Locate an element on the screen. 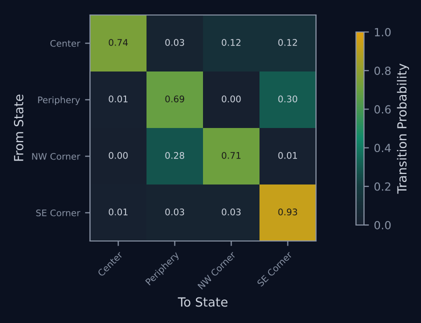  y-axis-title: From State is located at coordinates (19, 127).